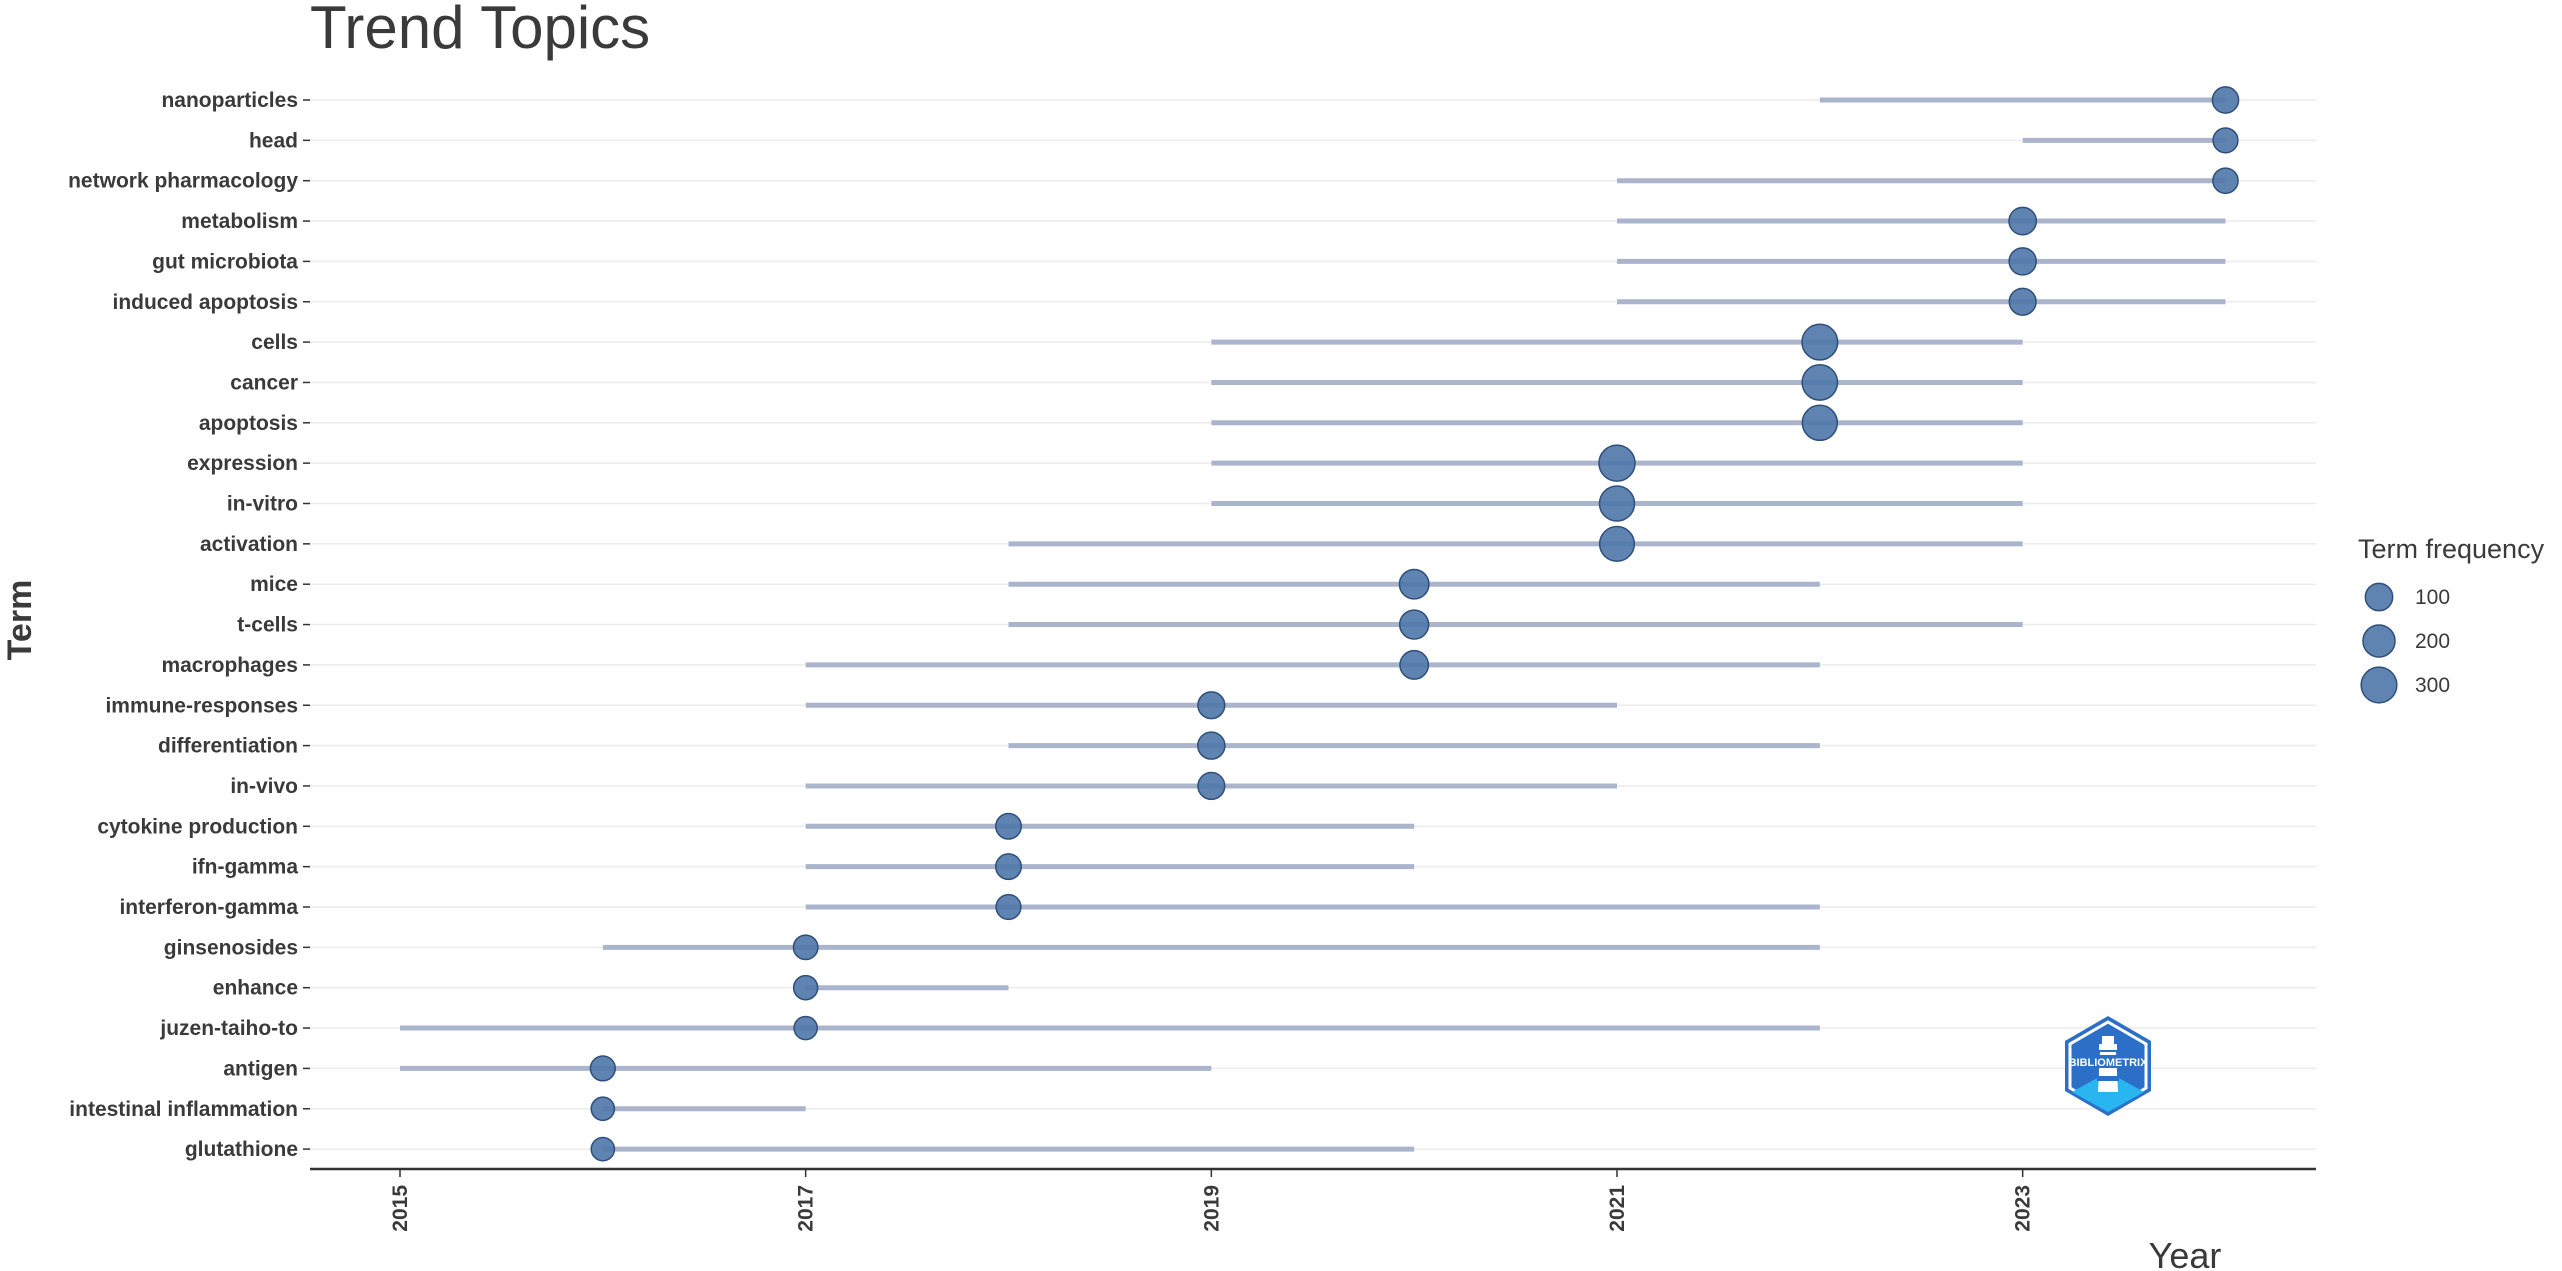 Image resolution: width=2562 pixels, height=1271 pixels. I want to click on legend-title: Term frequency, so click(2451, 549).